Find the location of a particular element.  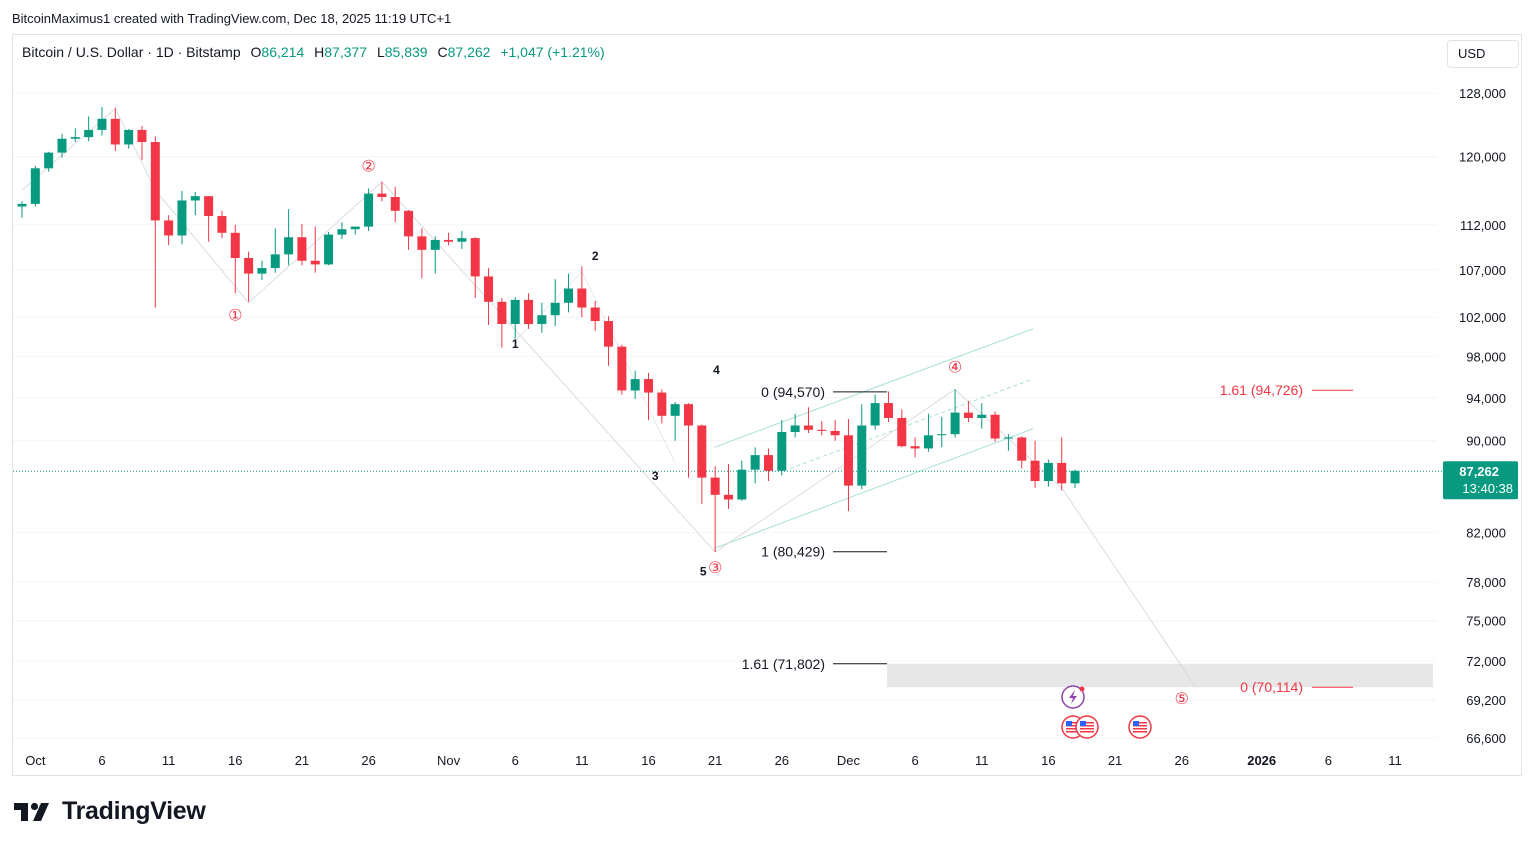

y-tick-label: 69,200 is located at coordinates (1486, 700).